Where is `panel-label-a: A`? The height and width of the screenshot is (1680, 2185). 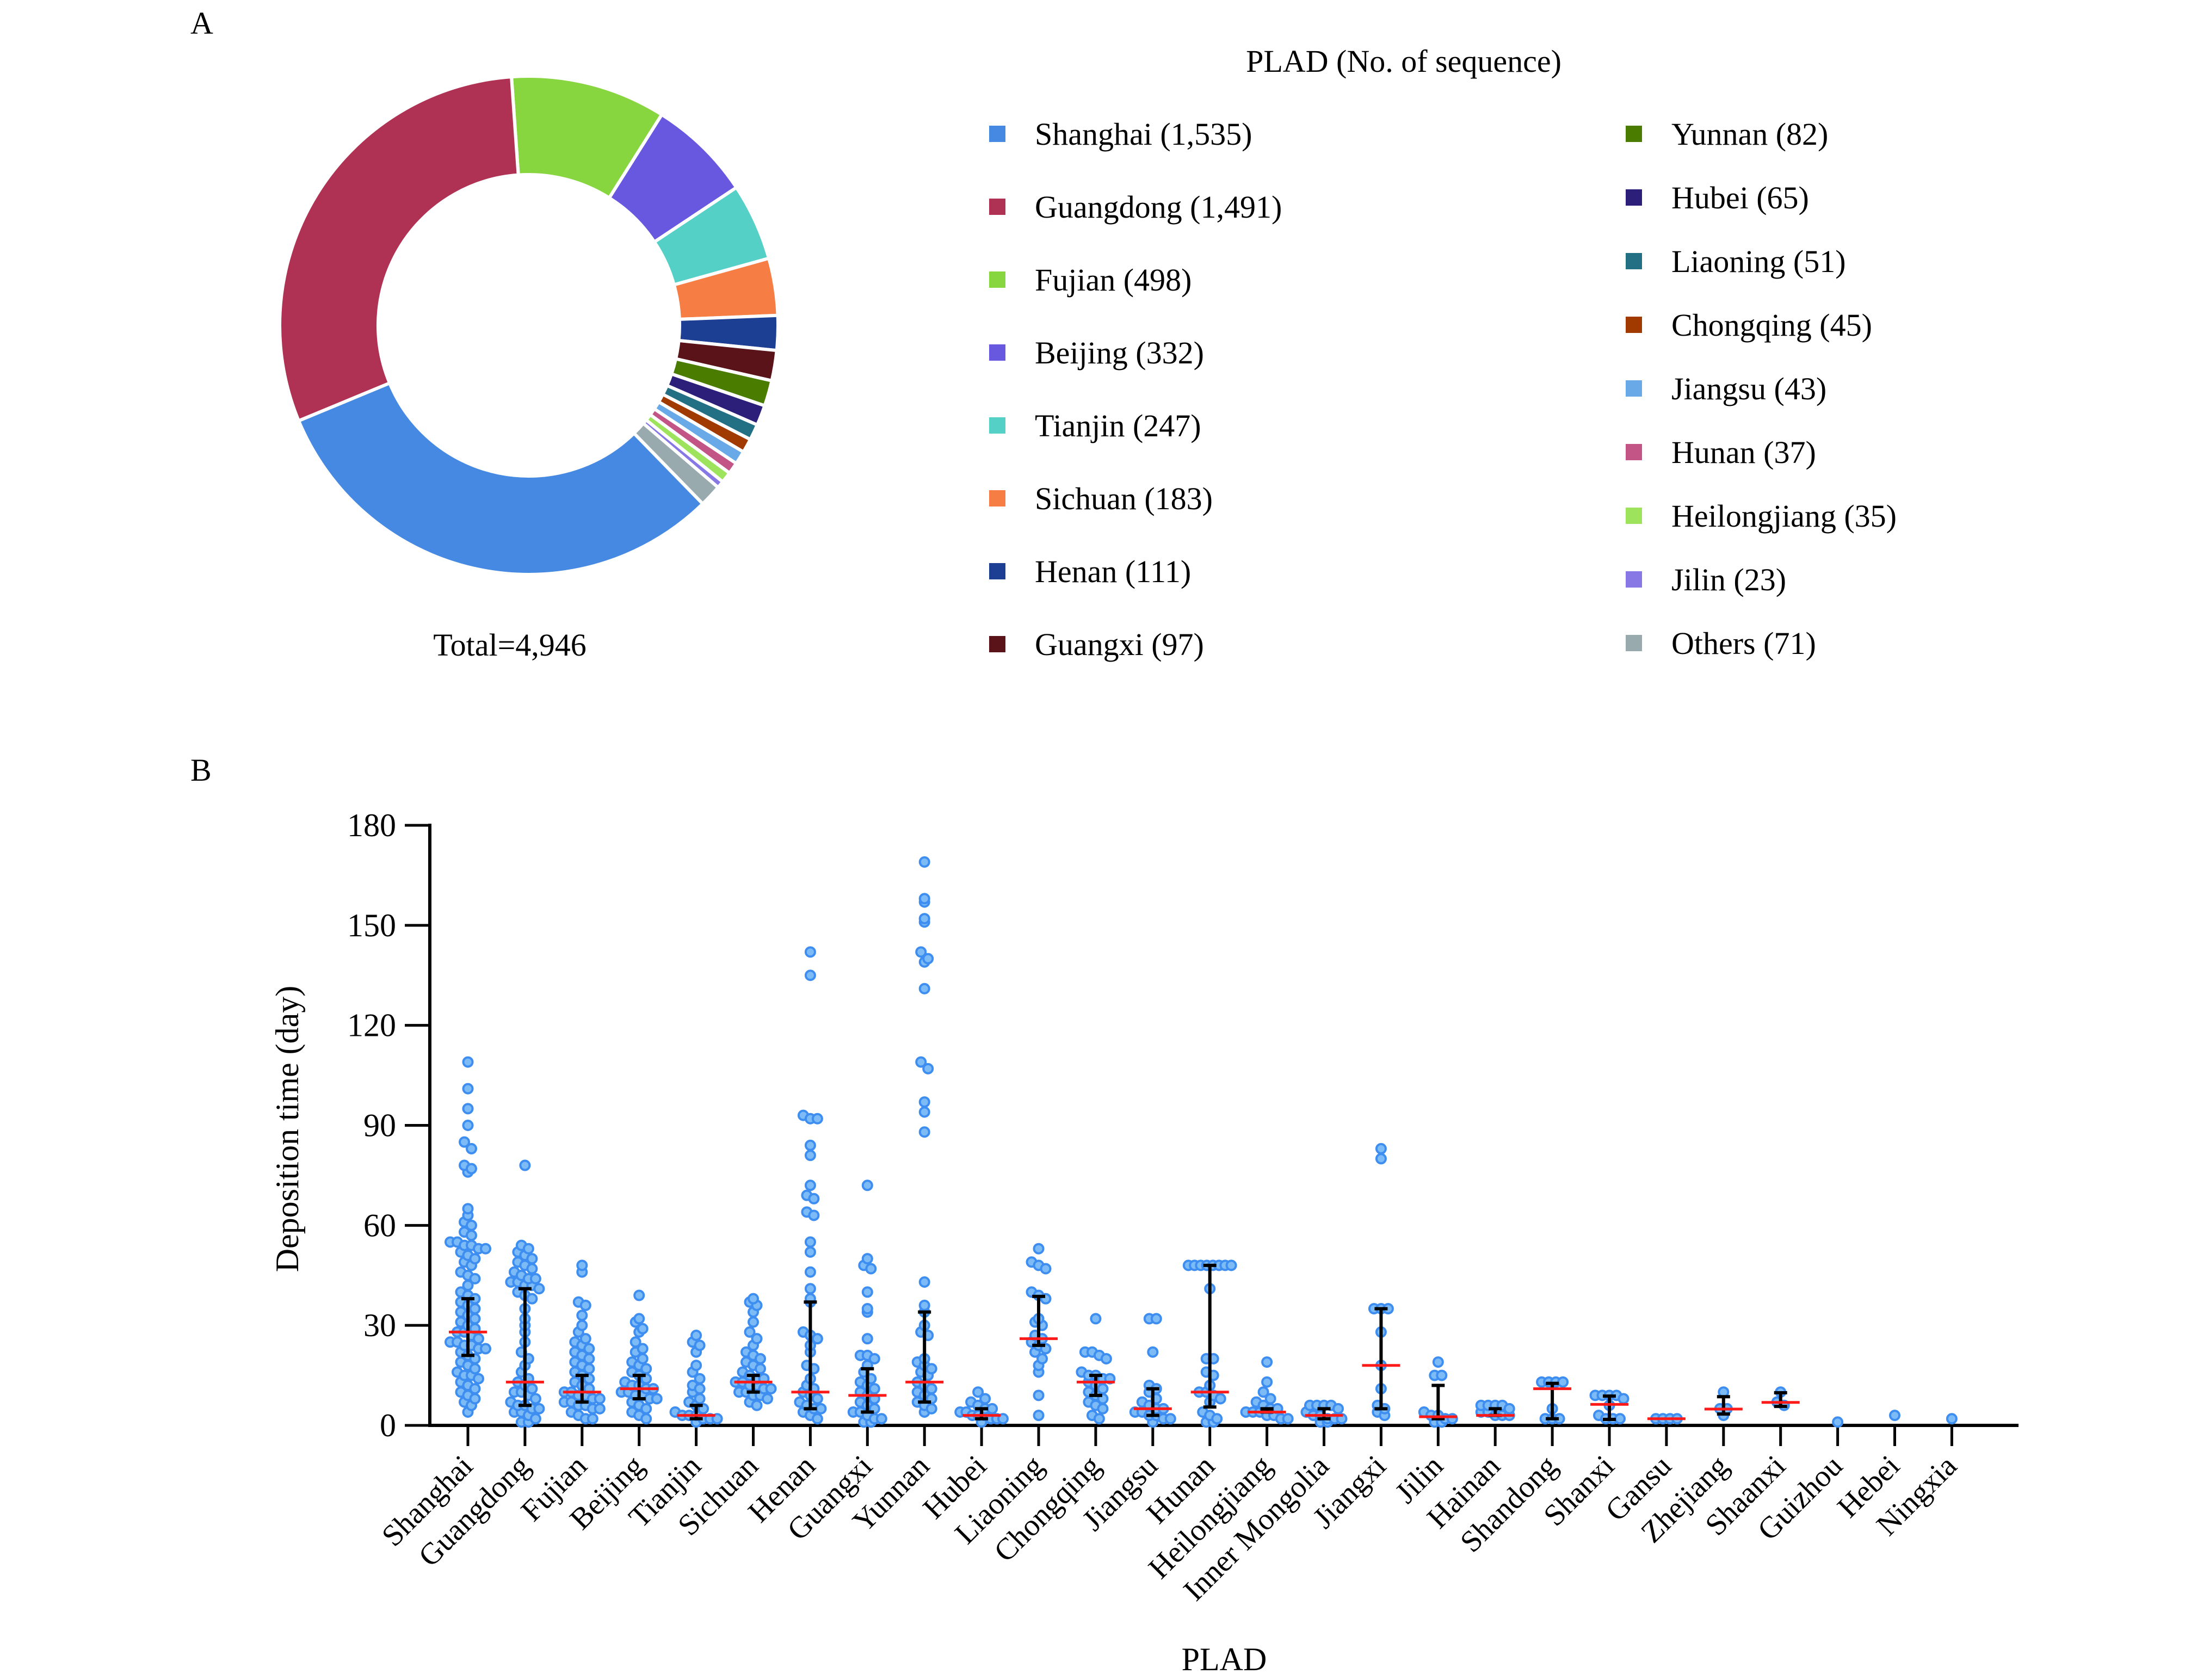 panel-label-a: A is located at coordinates (201, 23).